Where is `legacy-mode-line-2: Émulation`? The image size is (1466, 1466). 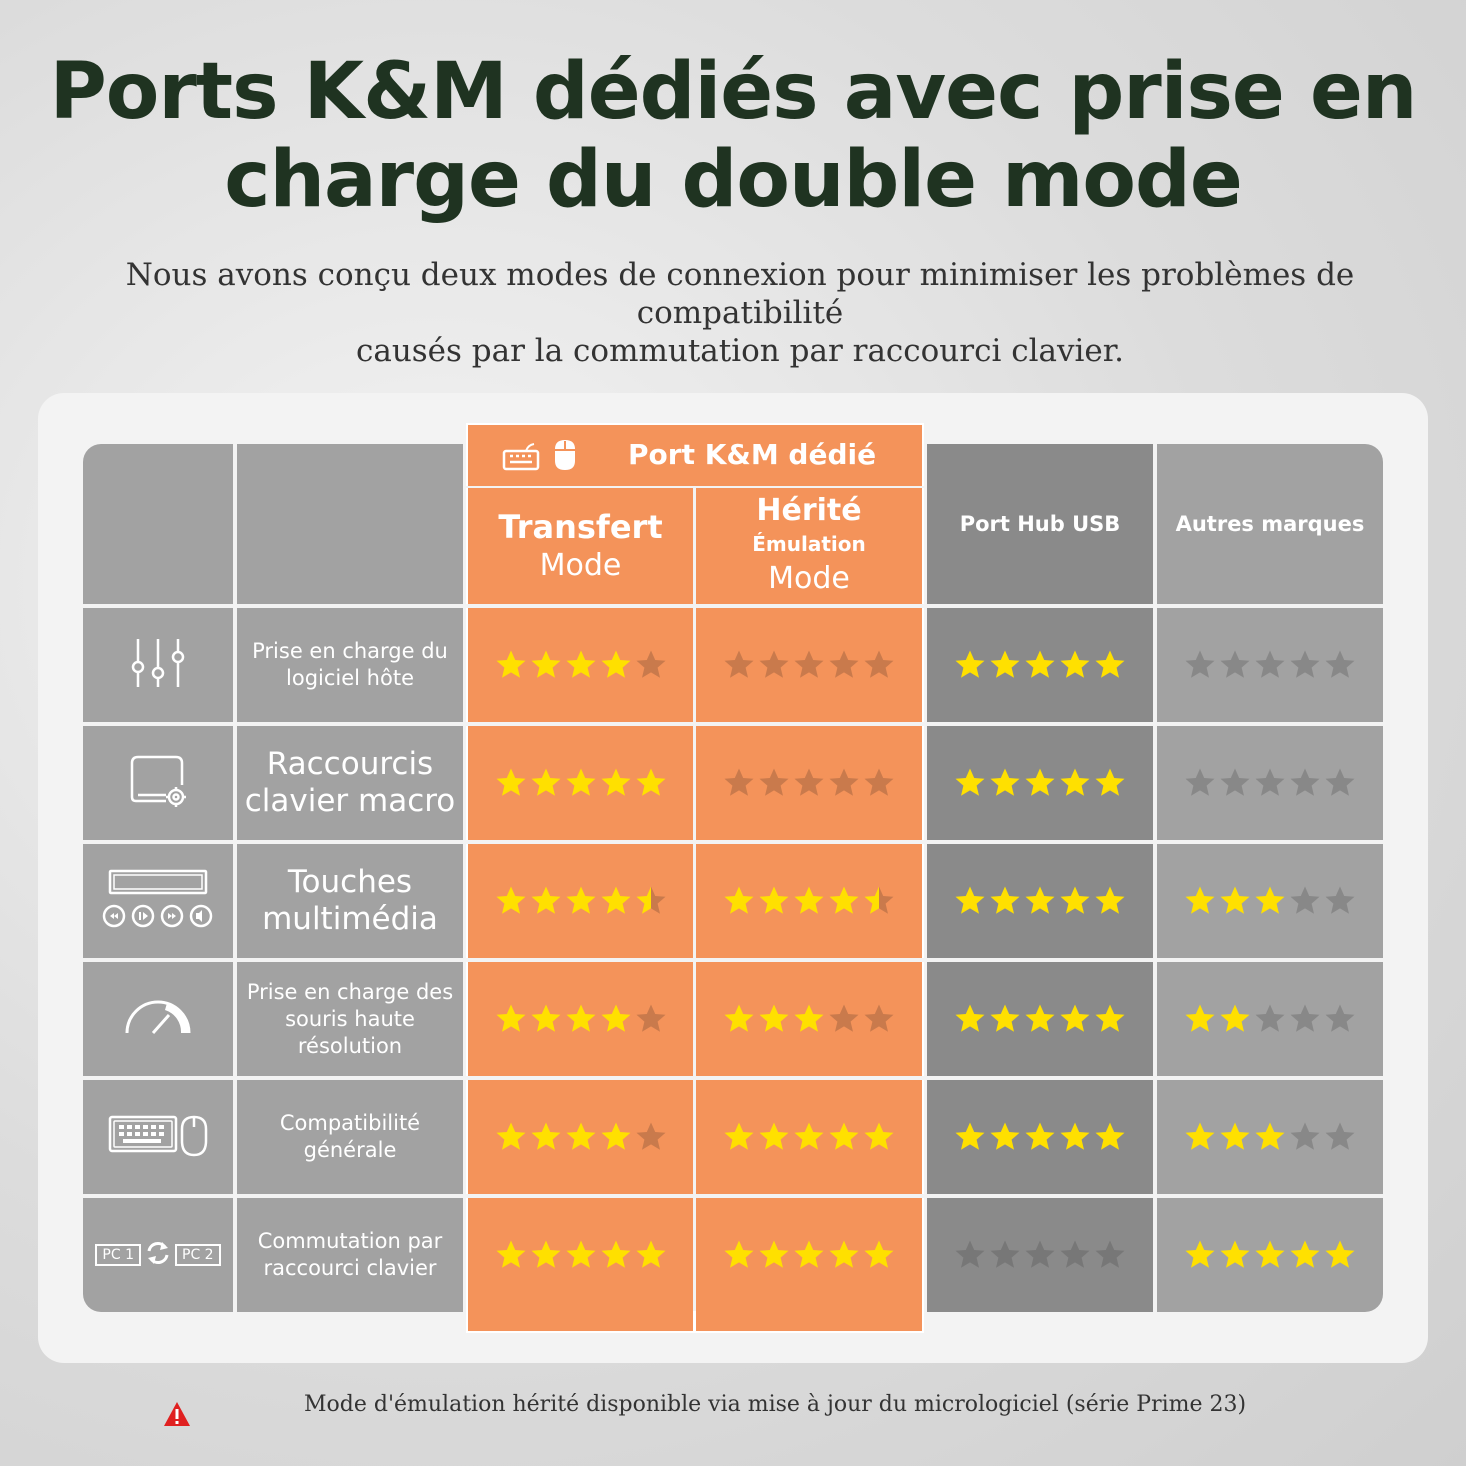 legacy-mode-line-2: Émulation is located at coordinates (809, 544).